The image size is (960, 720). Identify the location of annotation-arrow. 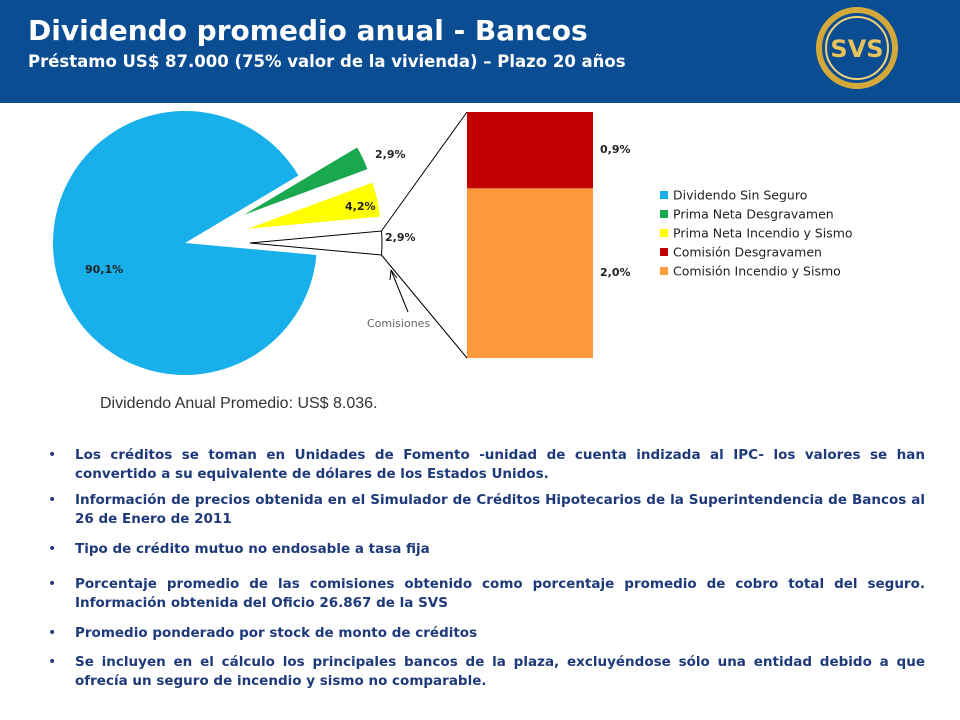
(399, 291).